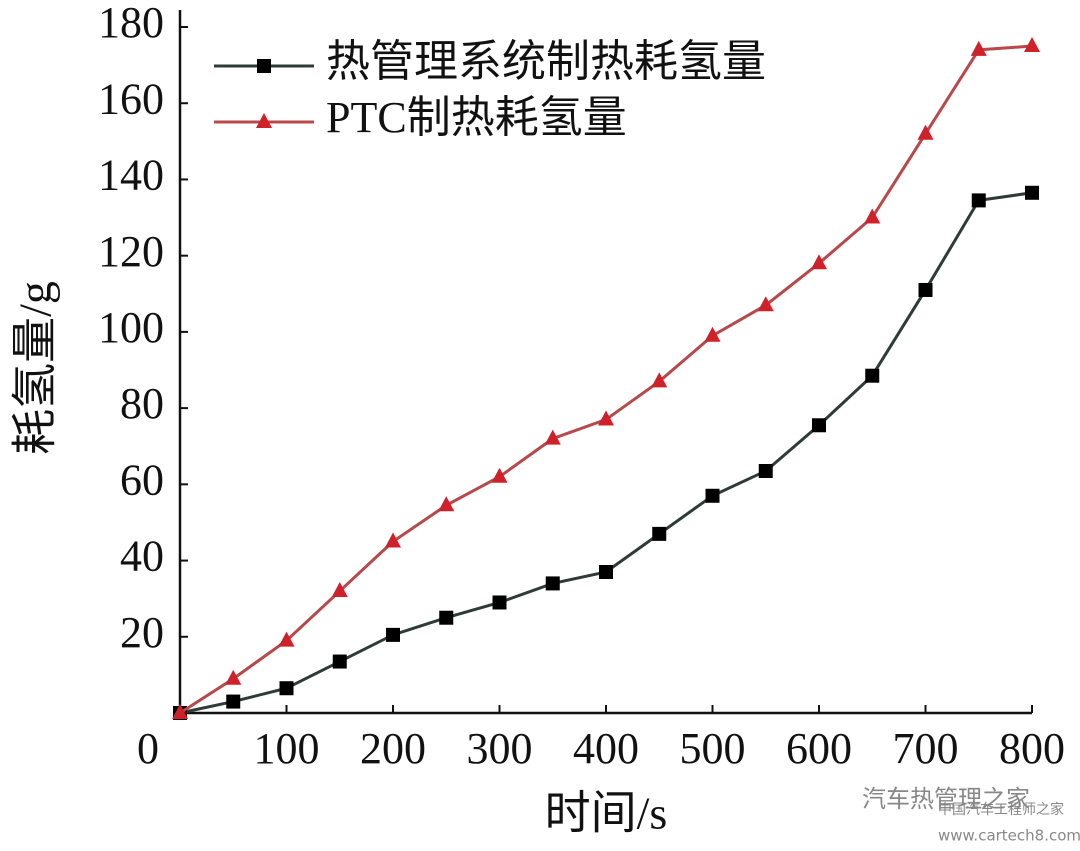  Describe the element at coordinates (1009, 836) in the screenshot. I see `watermark: www.cartech8.com` at that location.